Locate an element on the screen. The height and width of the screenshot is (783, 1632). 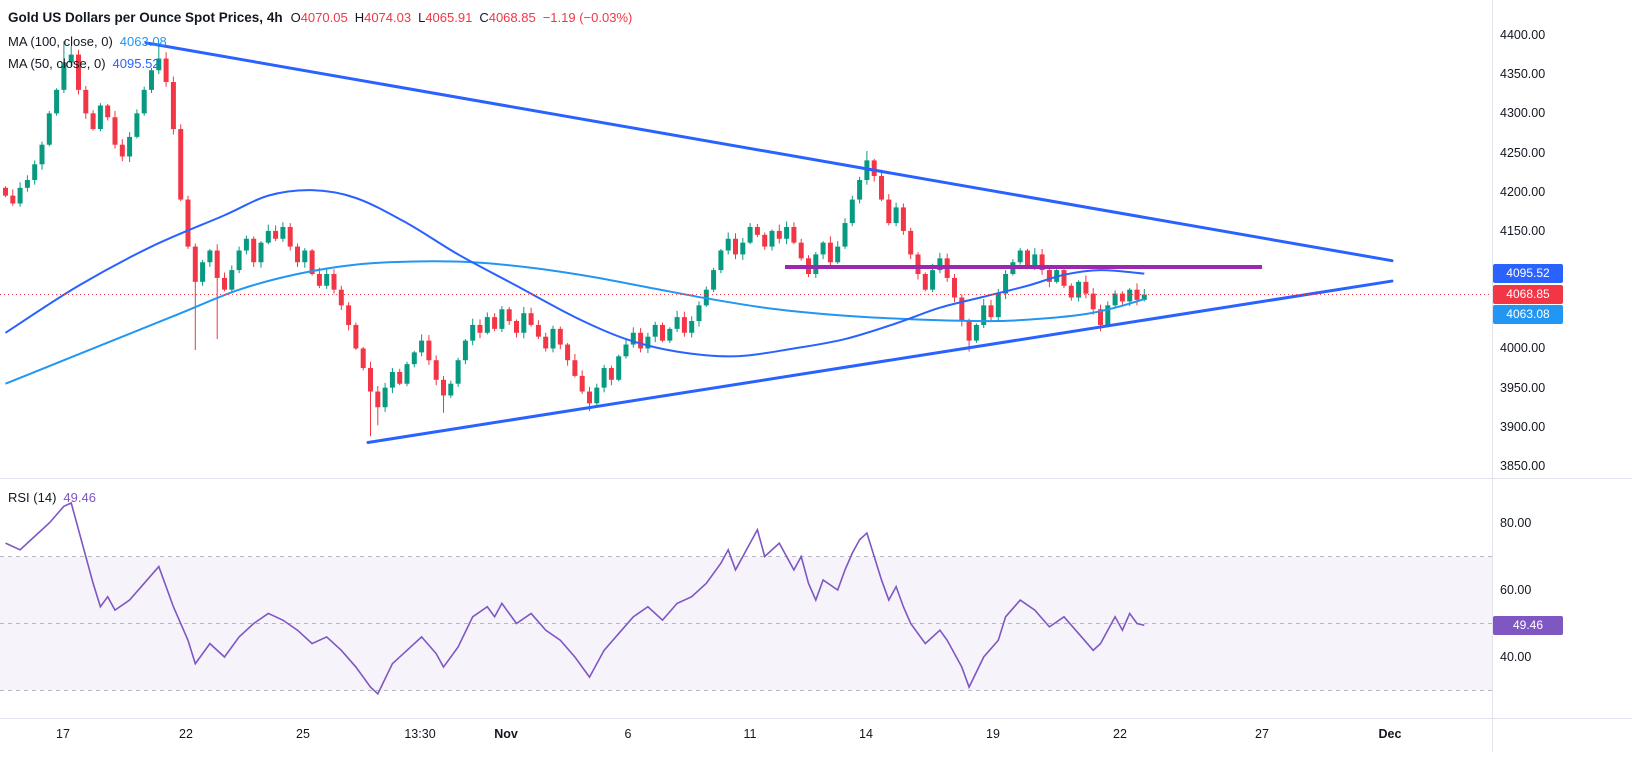
rsi-label: RSI (14) is located at coordinates (32, 497).